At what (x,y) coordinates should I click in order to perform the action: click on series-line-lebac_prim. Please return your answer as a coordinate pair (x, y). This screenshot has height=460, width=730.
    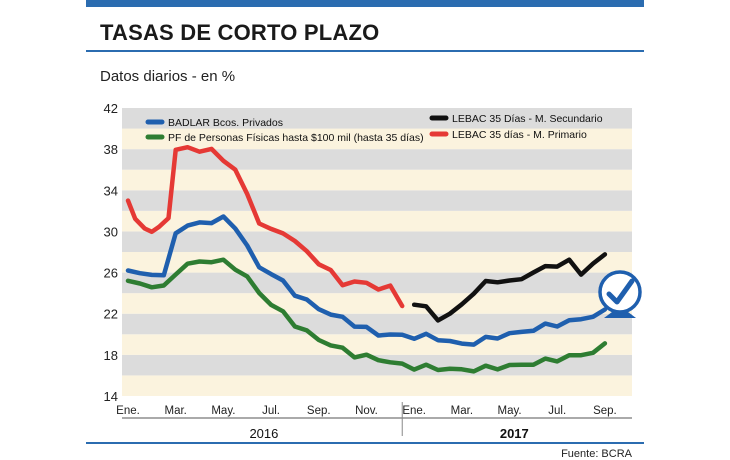
    Looking at the image, I should click on (265, 226).